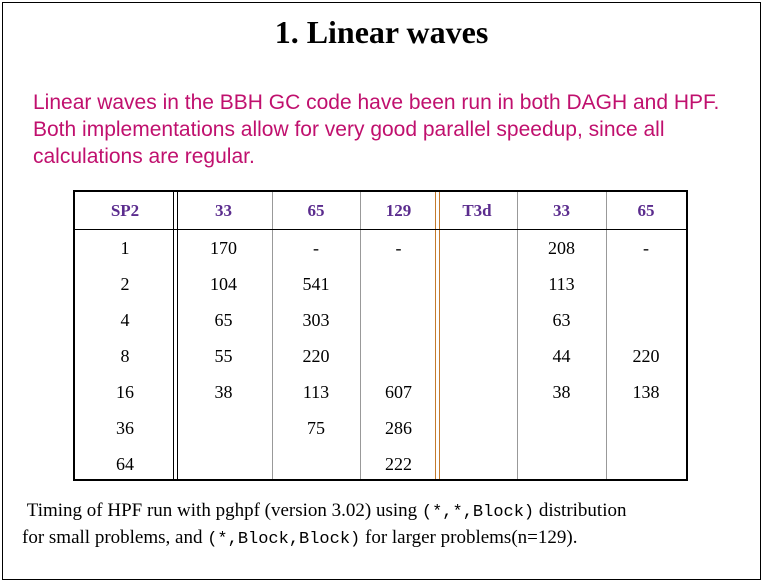 The width and height of the screenshot is (763, 582). Describe the element at coordinates (112, 537) in the screenshot. I see `caption-text: for small problems, and` at that location.